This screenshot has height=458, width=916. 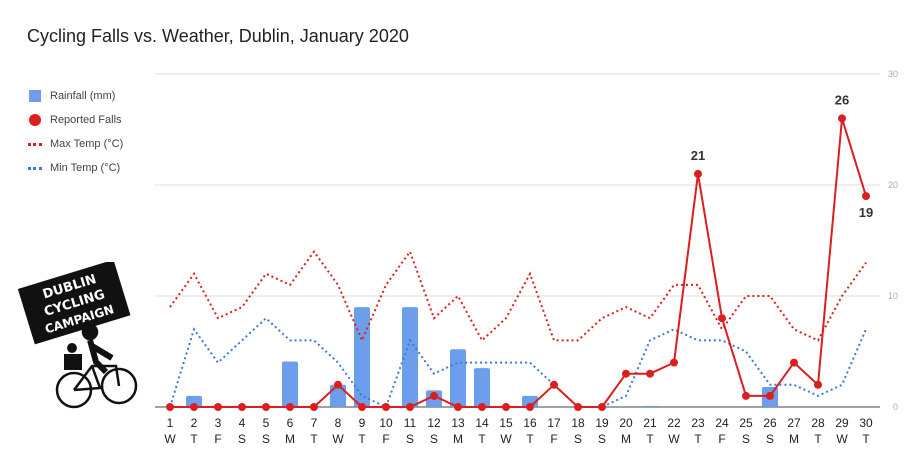 What do you see at coordinates (35, 120) in the screenshot?
I see `legend-swatch-falls` at bounding box center [35, 120].